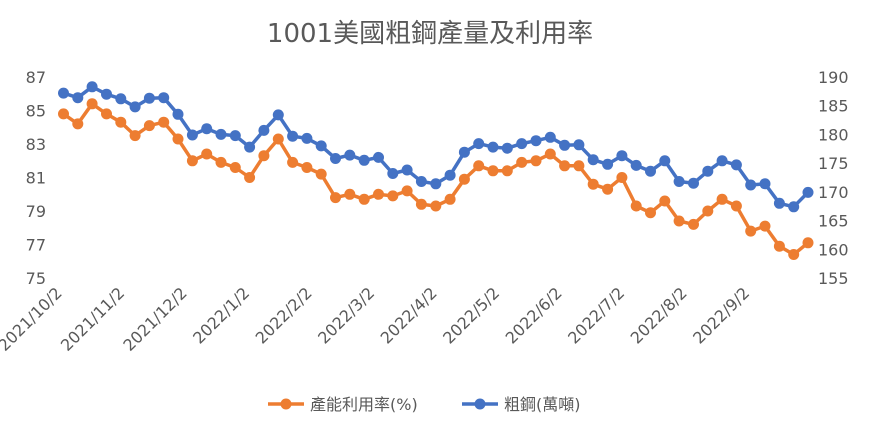 The height and width of the screenshot is (434, 873). Describe the element at coordinates (36, 211) in the screenshot. I see `left-tick-label: 79` at that location.